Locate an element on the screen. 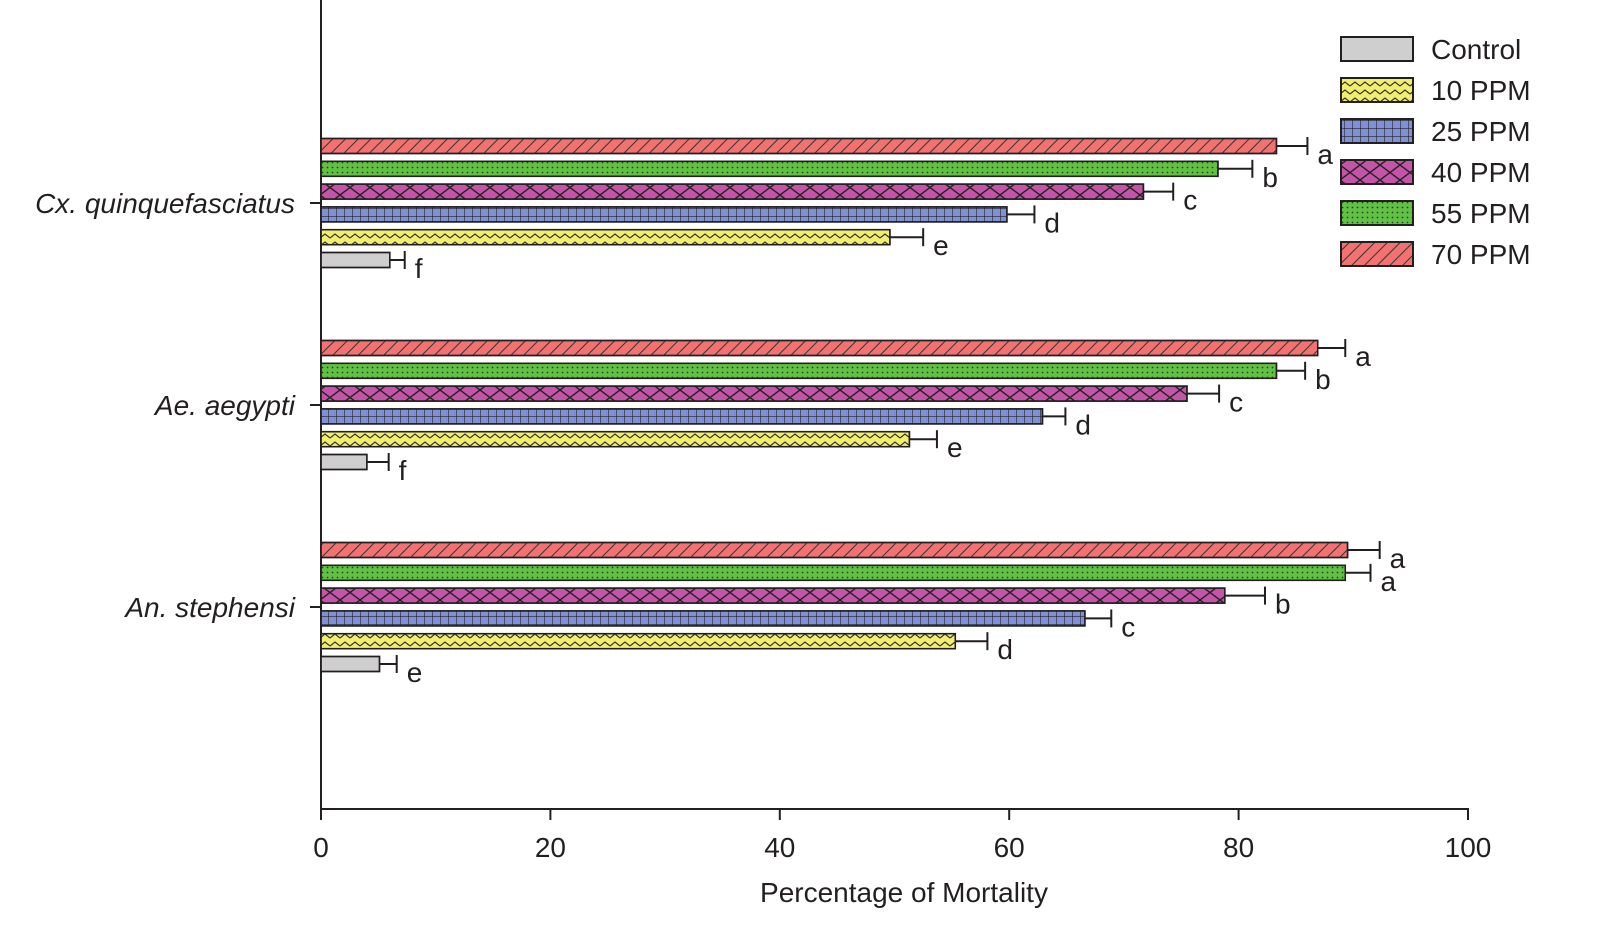 Image resolution: width=1617 pixels, height=942 pixels. legend-item: 10 PPM is located at coordinates (1435, 90).